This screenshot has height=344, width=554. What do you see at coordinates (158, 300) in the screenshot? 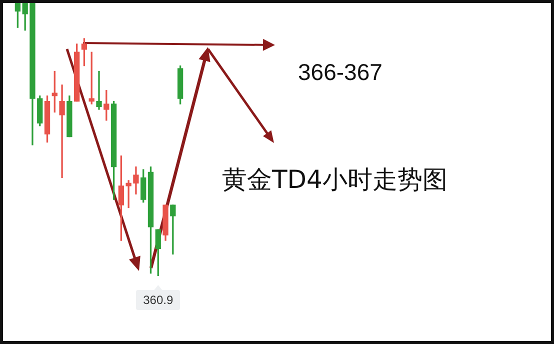
I see `annotation: 360.9` at bounding box center [158, 300].